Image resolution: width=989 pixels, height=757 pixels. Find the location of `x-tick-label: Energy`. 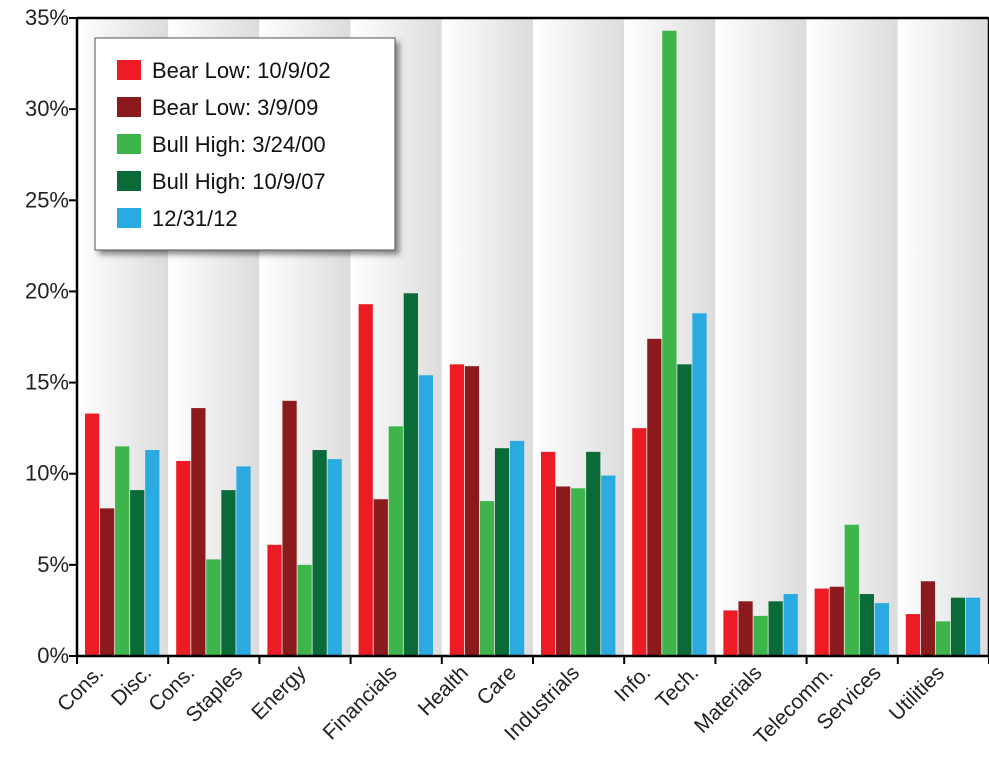

x-tick-label: Energy is located at coordinates (279, 693).